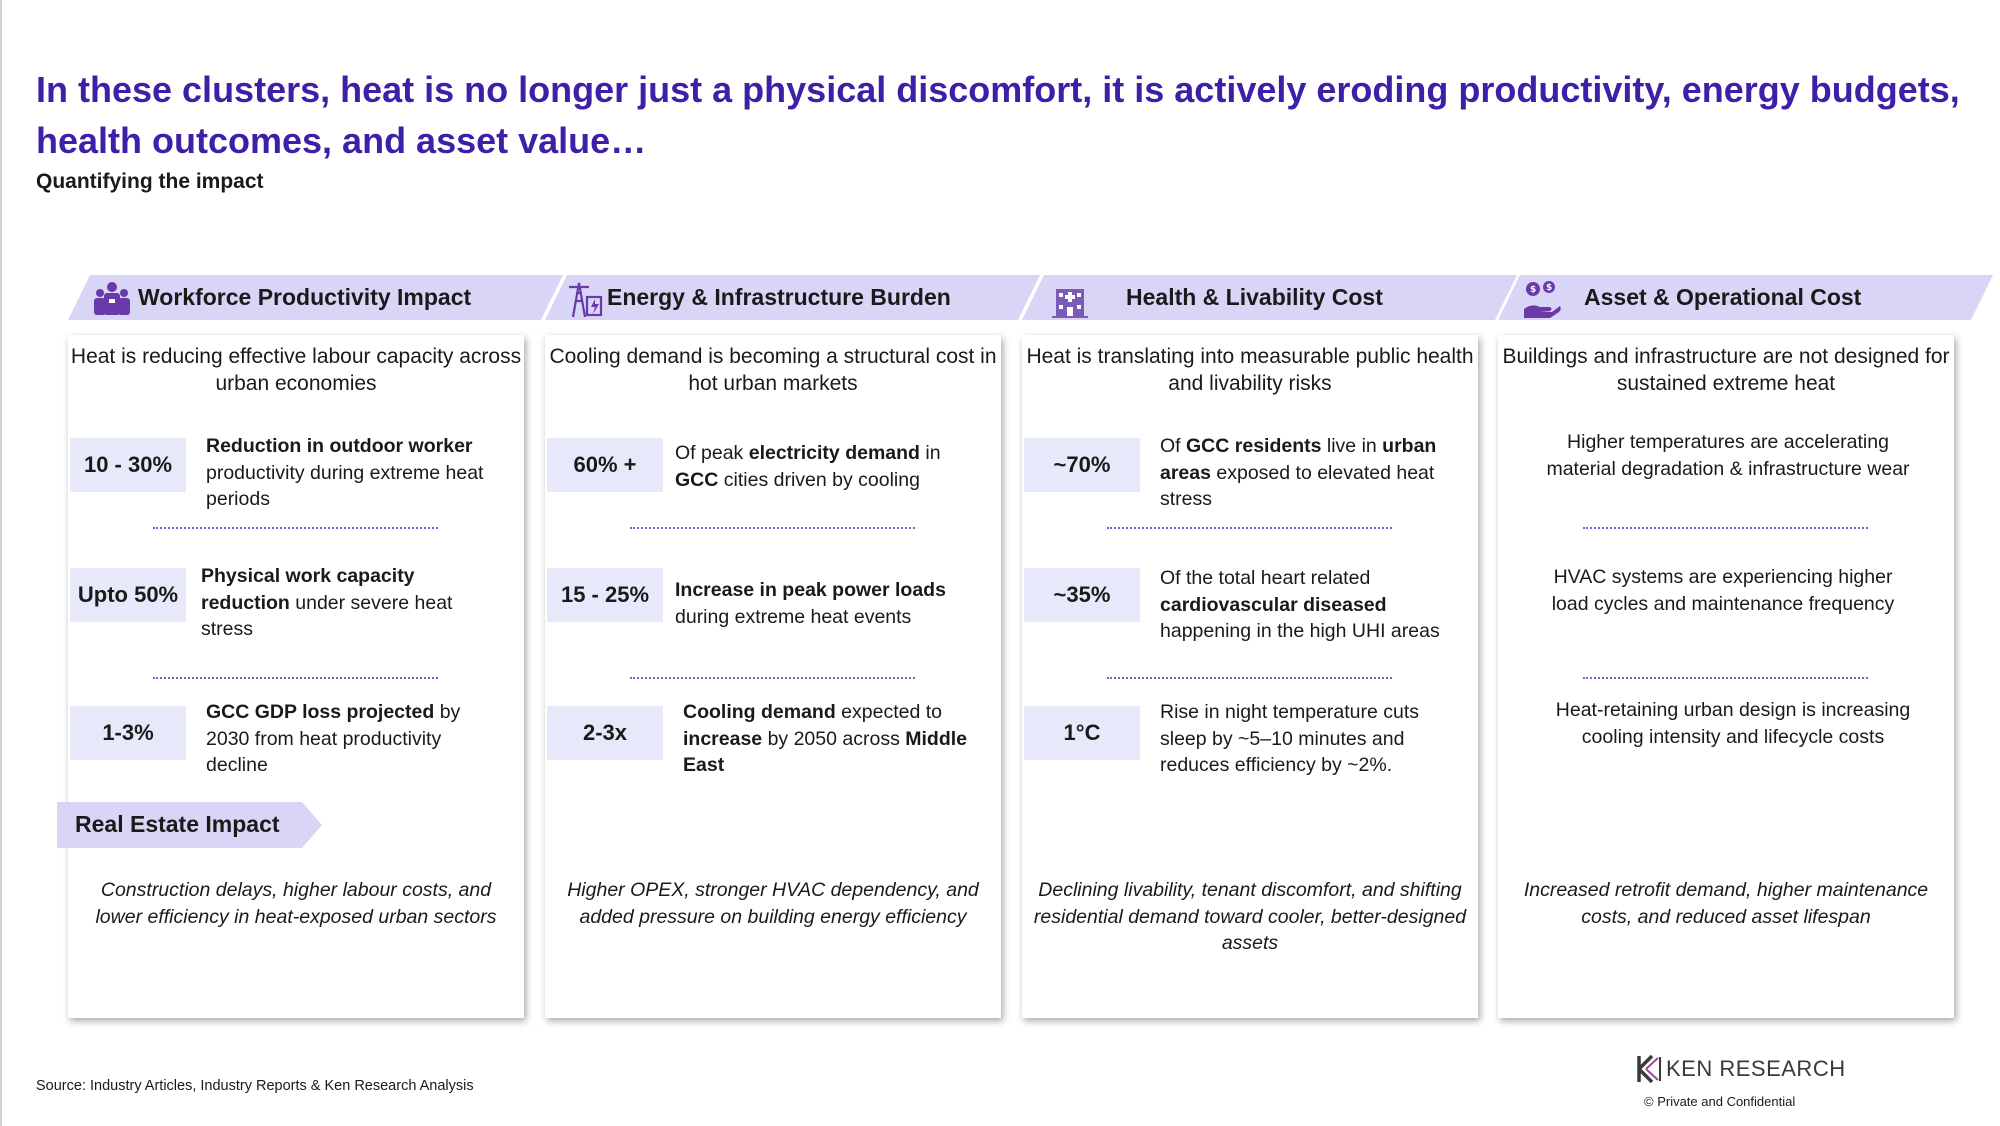 The image size is (2000, 1126). I want to click on banner-asset, so click(1745, 297).